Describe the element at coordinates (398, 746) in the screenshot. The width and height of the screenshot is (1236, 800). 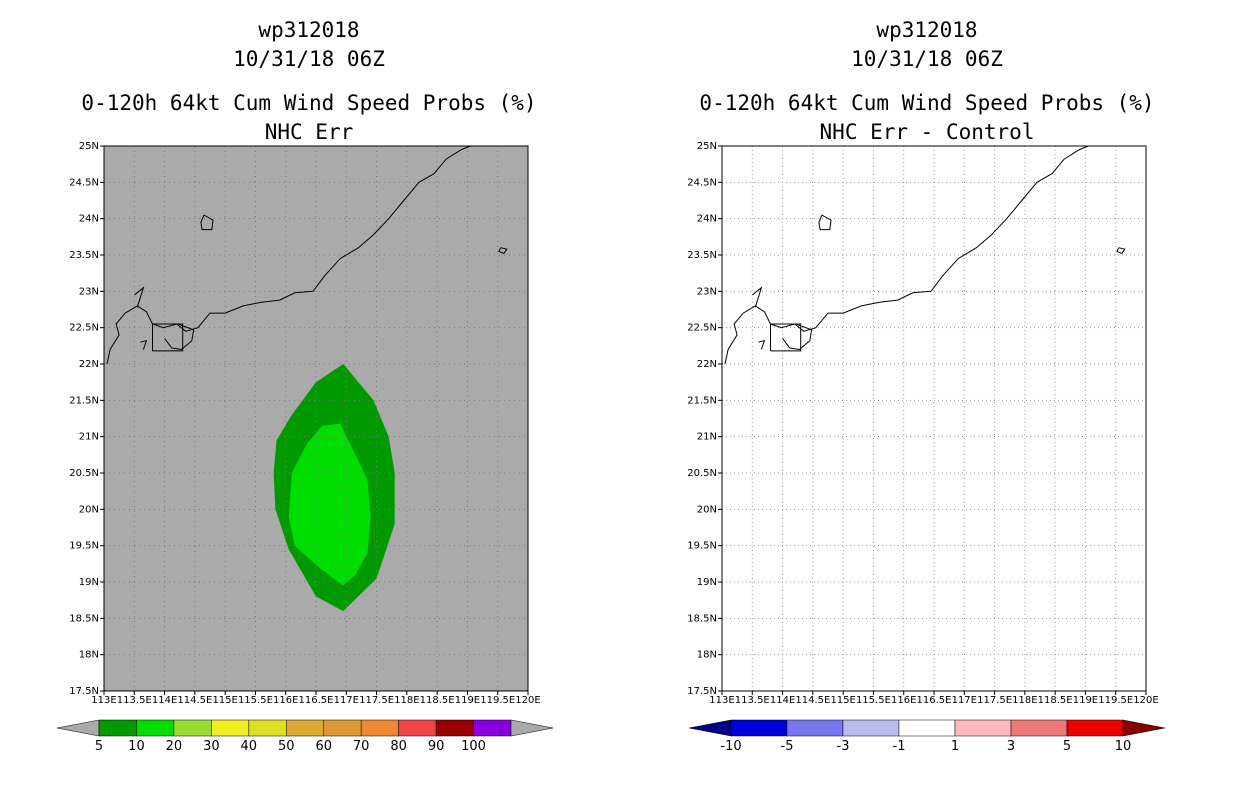
I see `colorbar-label: 80` at that location.